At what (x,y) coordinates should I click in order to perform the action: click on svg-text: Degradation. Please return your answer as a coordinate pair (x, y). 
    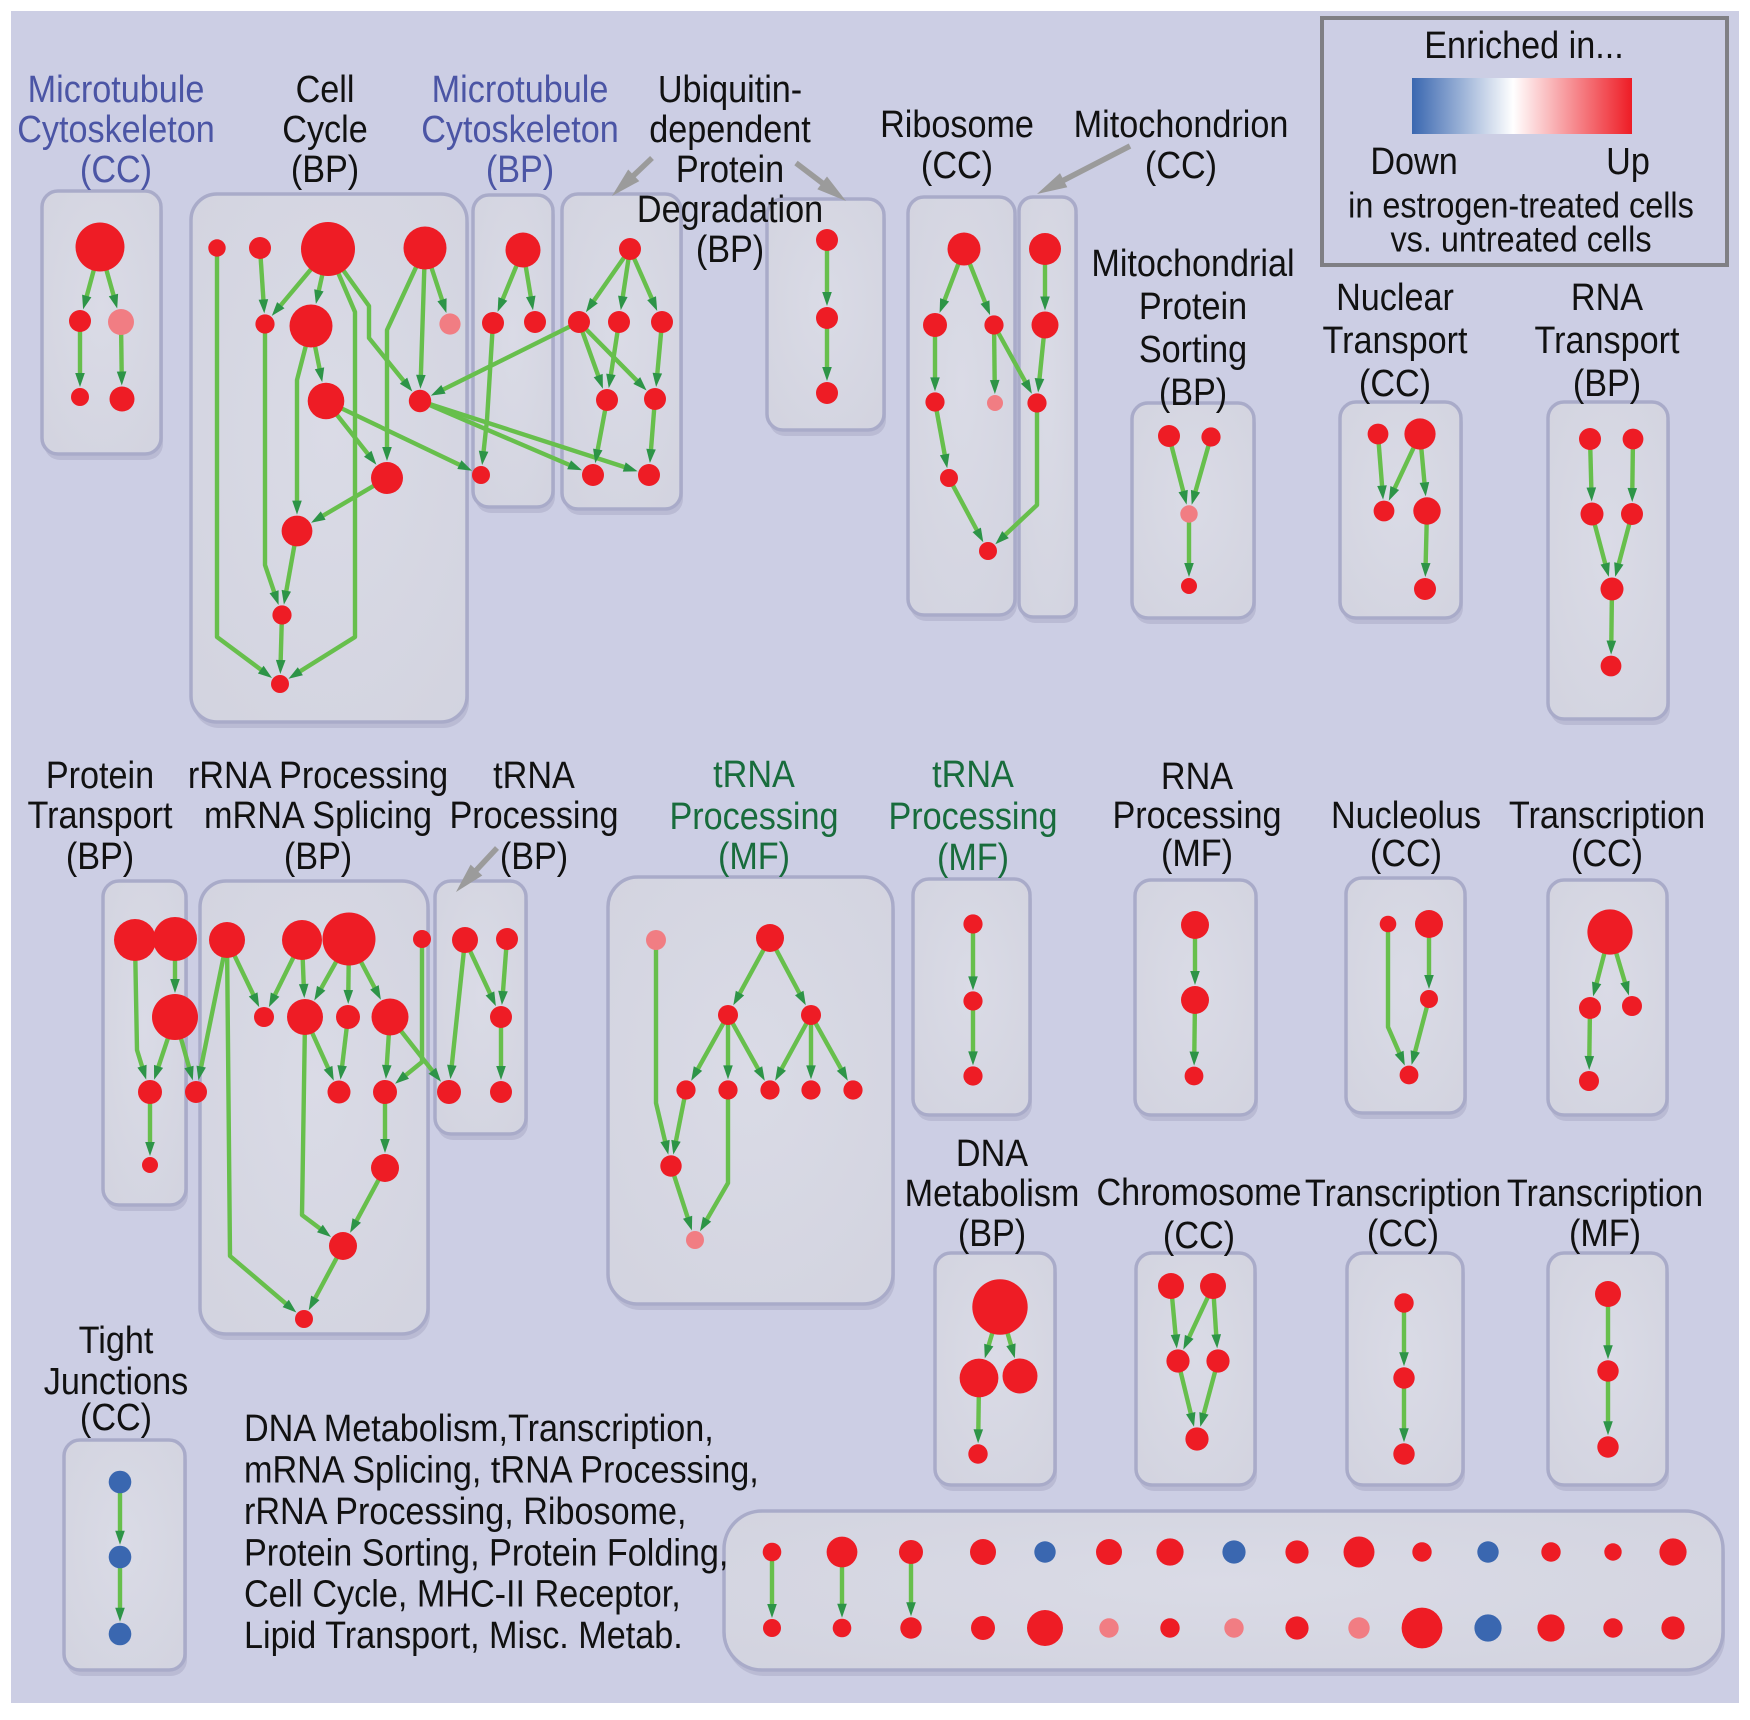
    Looking at the image, I should click on (730, 208).